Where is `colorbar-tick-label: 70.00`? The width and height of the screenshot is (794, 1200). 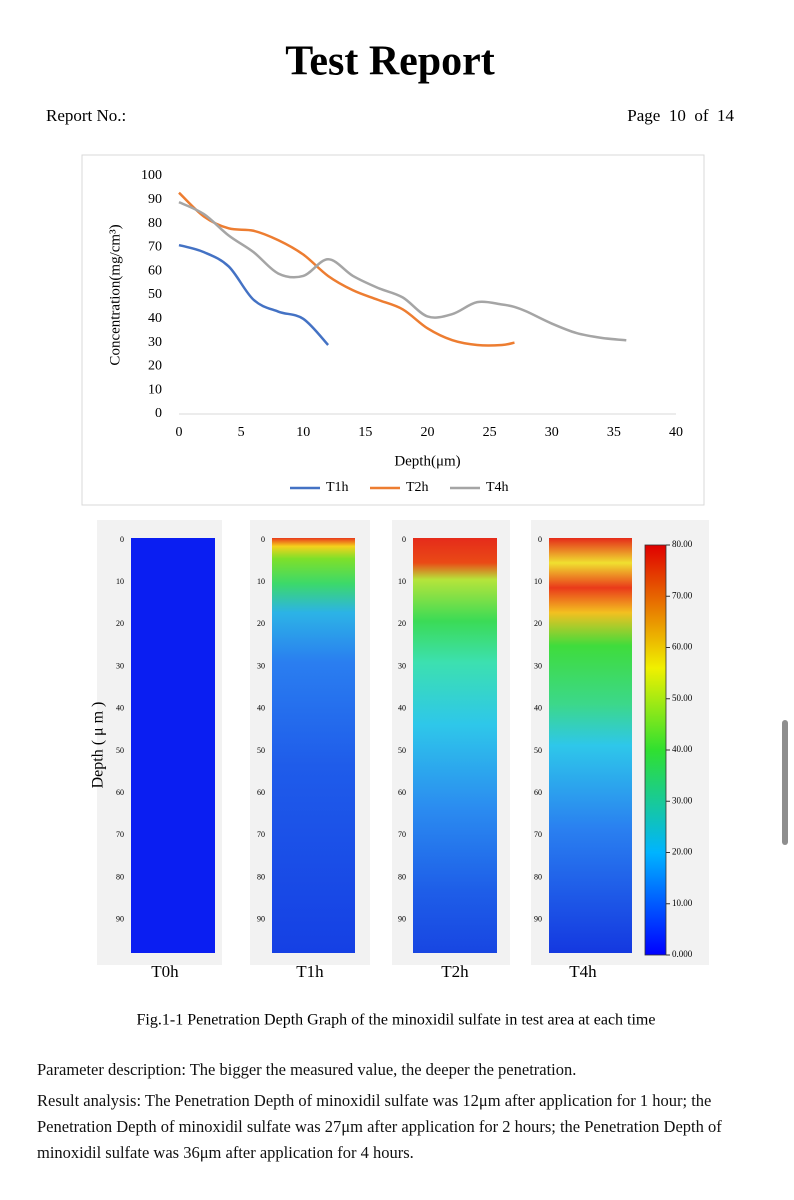
colorbar-tick-label: 70.00 is located at coordinates (682, 595).